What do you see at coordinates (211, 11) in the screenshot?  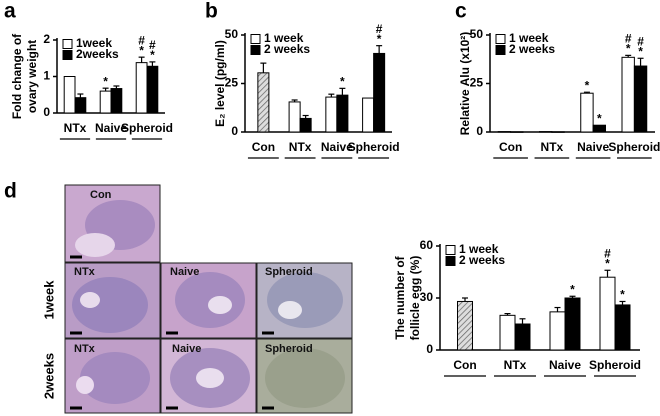 I see `panel-label: b` at bounding box center [211, 11].